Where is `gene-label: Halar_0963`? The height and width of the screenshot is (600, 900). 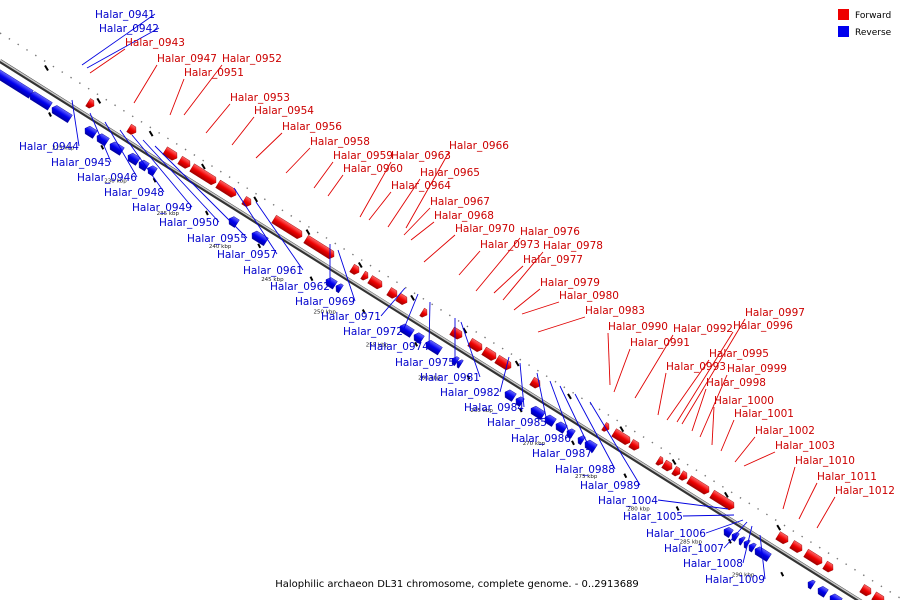
gene-label: Halar_0963 is located at coordinates (421, 156).